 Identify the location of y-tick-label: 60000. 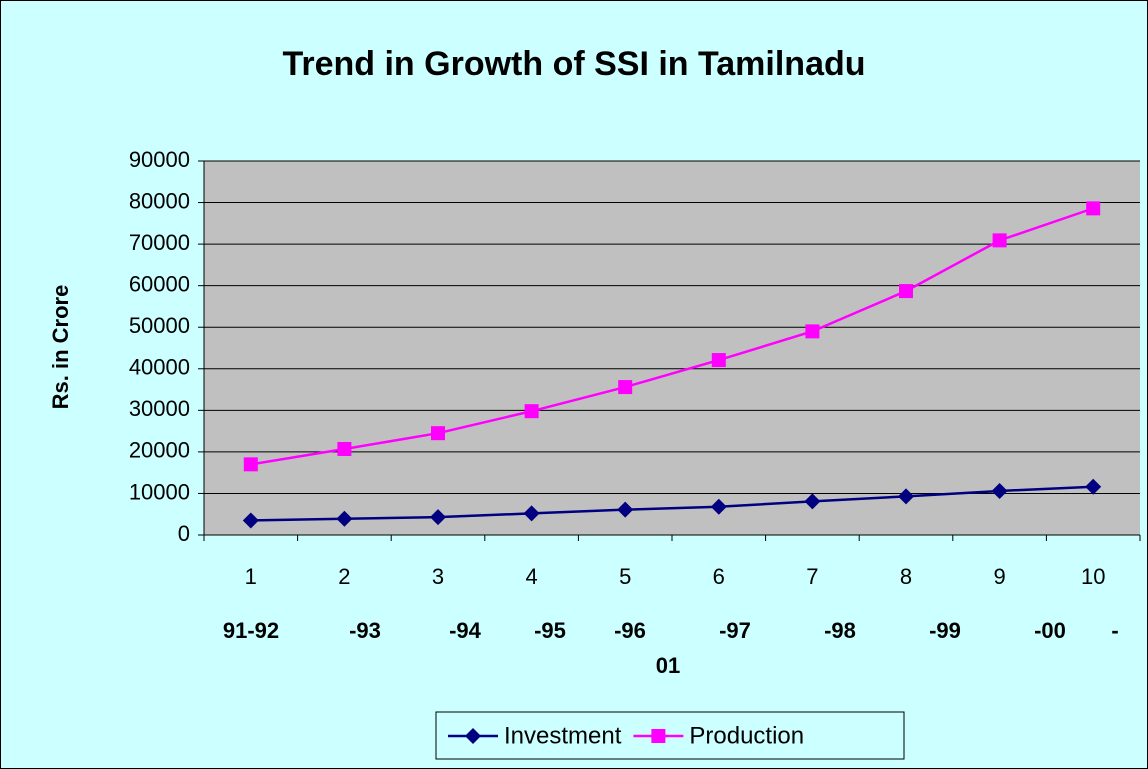
(159, 283).